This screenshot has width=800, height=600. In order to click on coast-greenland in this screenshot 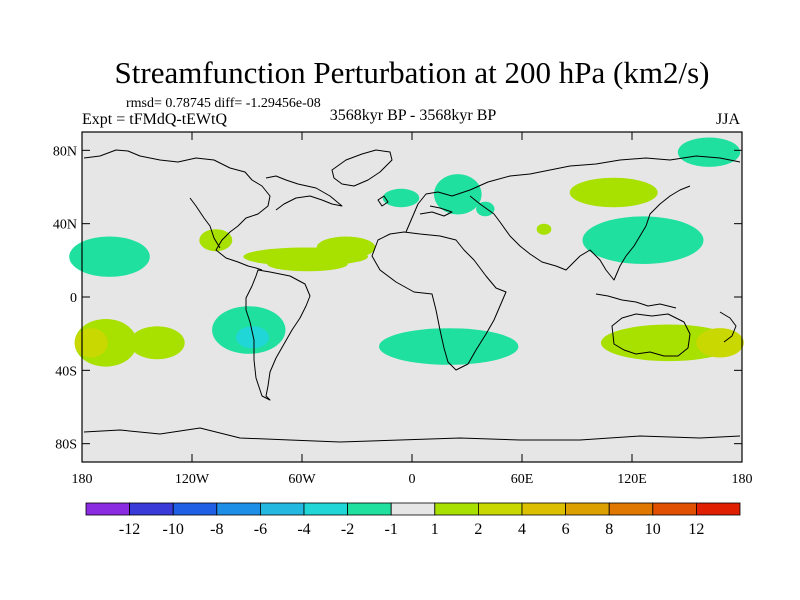, I will do `click(362, 168)`.